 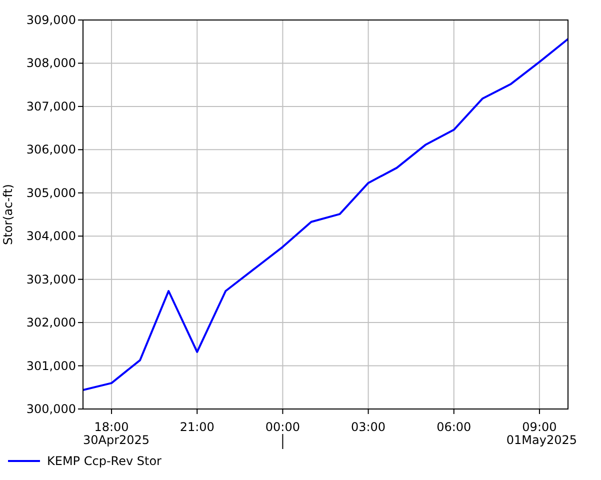 I want to click on y-tick-label: 305,000, so click(x=51, y=193).